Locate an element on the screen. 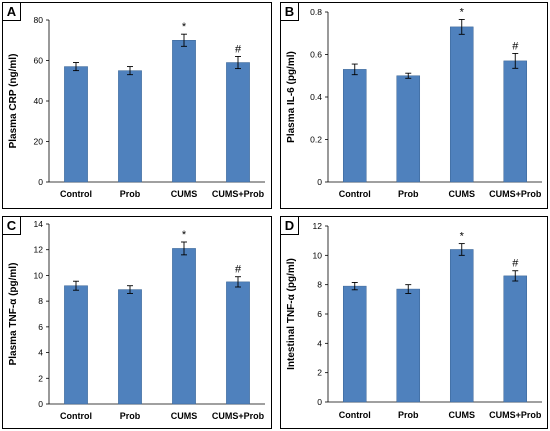 The height and width of the screenshot is (431, 550). y-tick-label: 14 is located at coordinates (39, 224).